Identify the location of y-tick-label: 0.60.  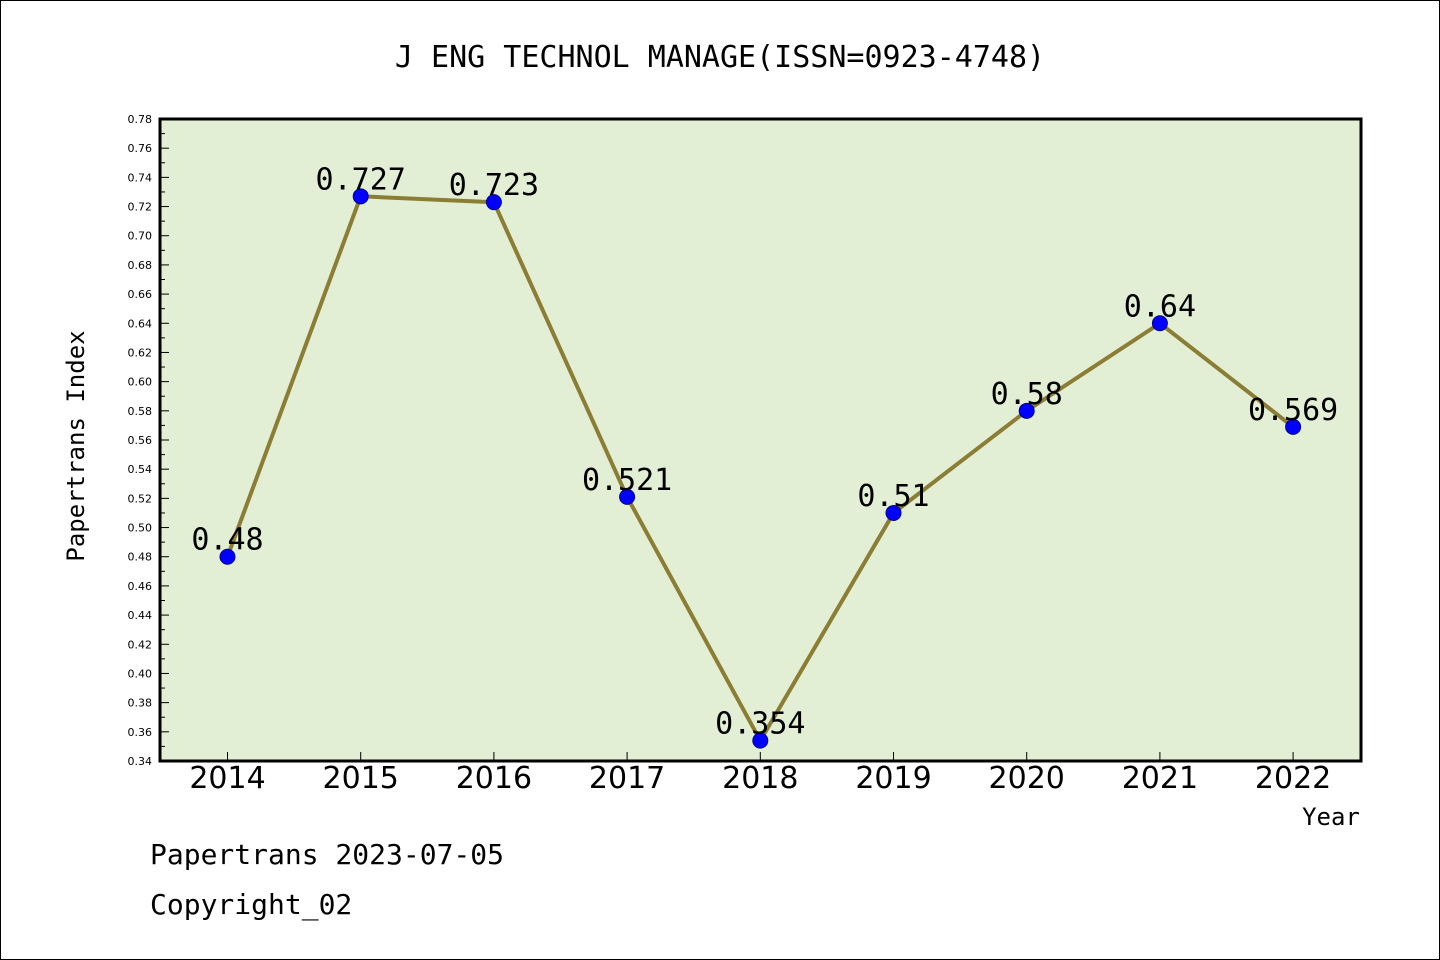
(140, 382).